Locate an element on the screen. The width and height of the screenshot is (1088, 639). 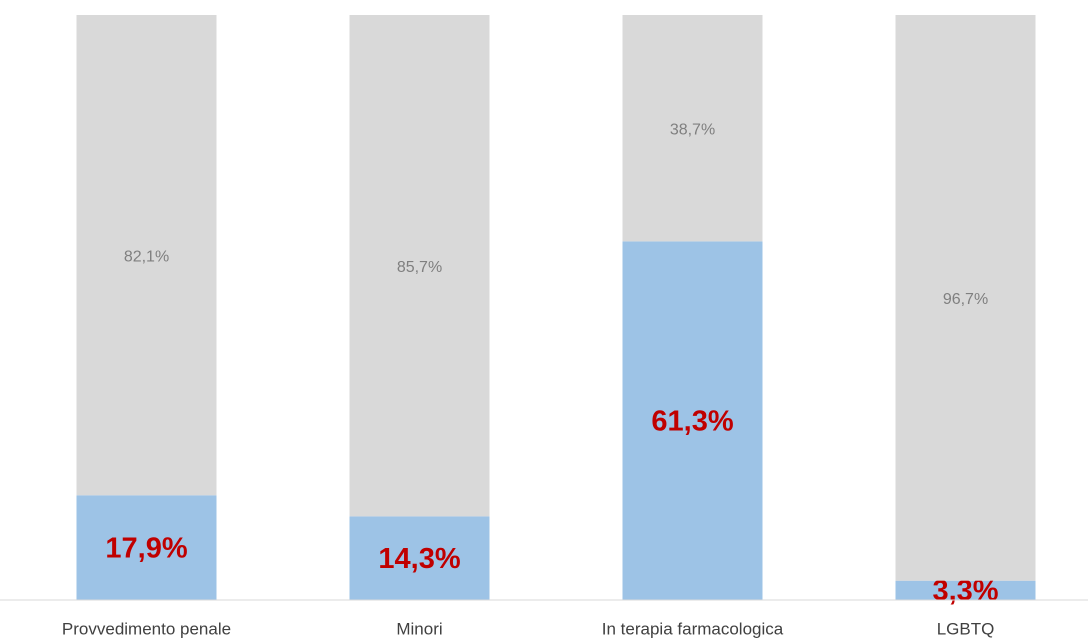
value-label: 17,9% is located at coordinates (146, 548).